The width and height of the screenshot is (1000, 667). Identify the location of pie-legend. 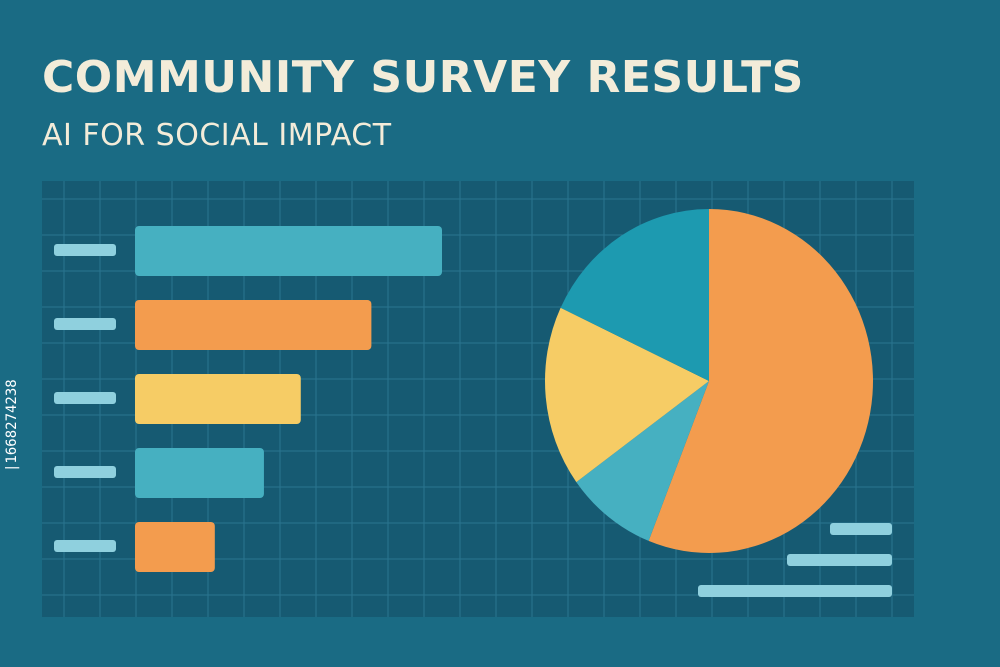
(795, 560).